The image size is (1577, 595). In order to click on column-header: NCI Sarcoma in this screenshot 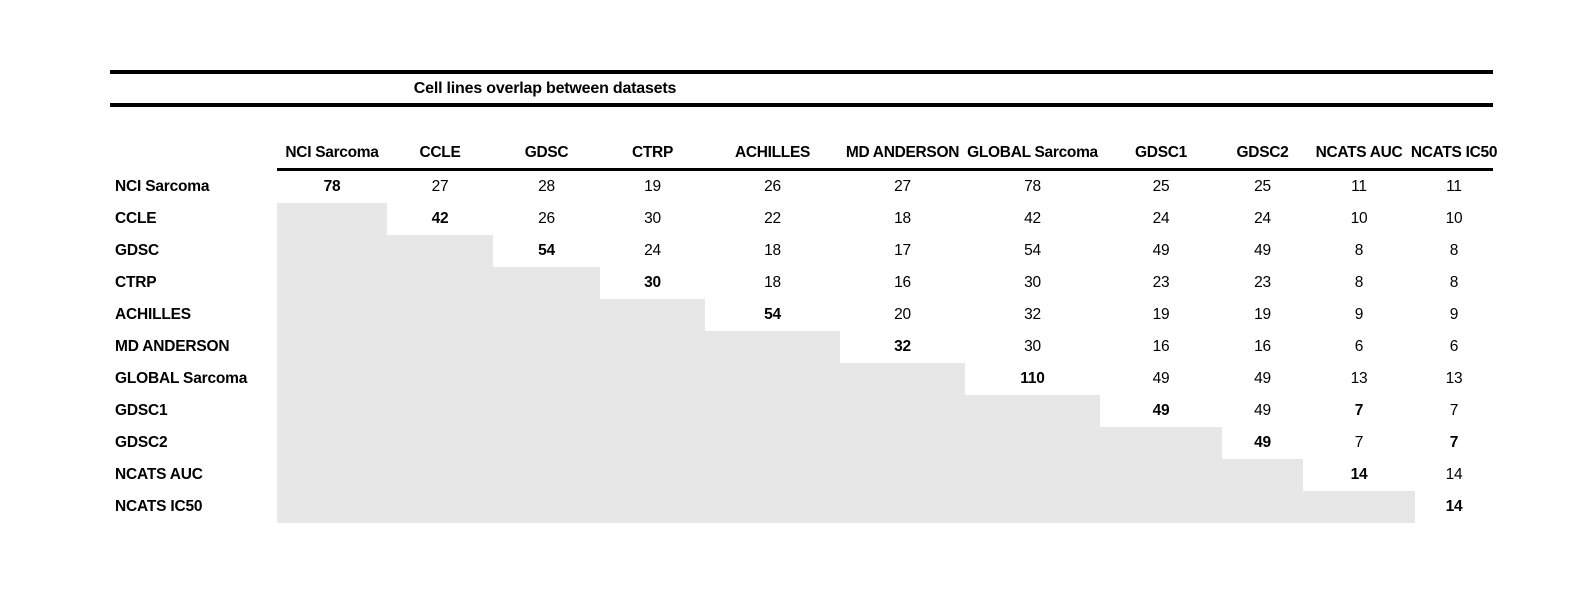, I will do `click(332, 154)`.